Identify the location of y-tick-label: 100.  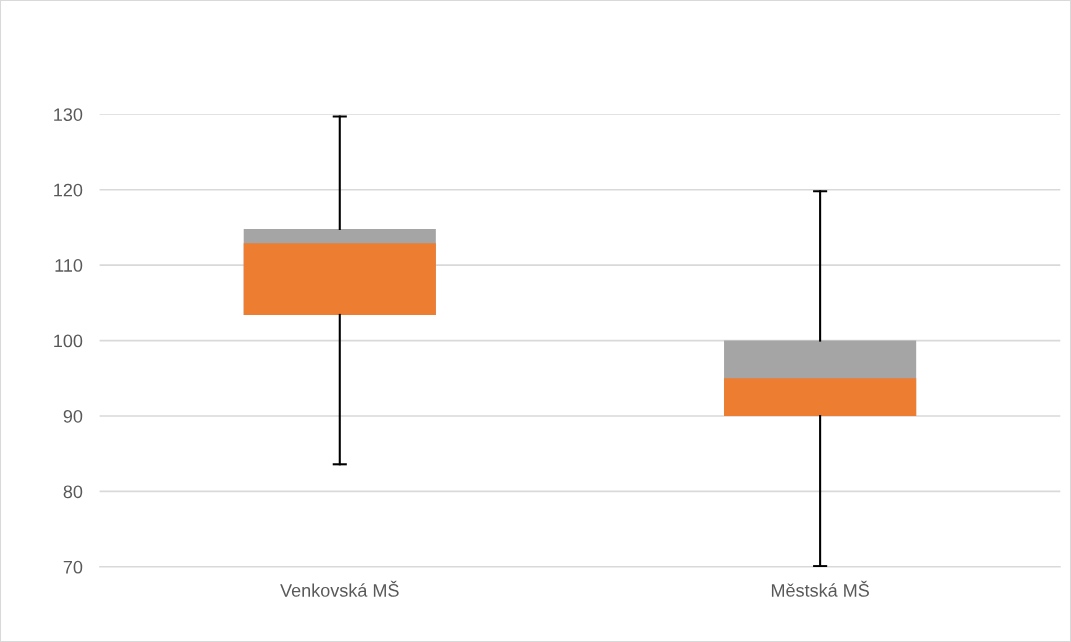
(68, 341).